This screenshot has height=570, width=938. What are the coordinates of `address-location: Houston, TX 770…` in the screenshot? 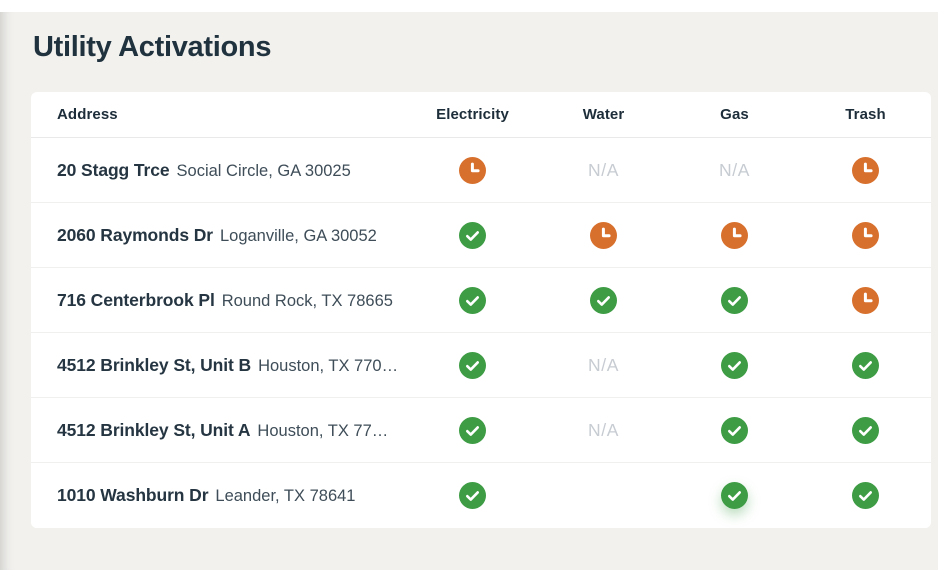 It's located at (328, 365).